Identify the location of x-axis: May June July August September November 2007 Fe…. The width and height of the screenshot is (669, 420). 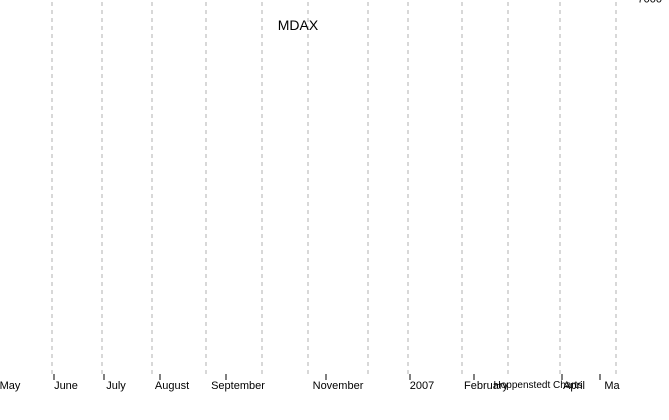
(310, 383).